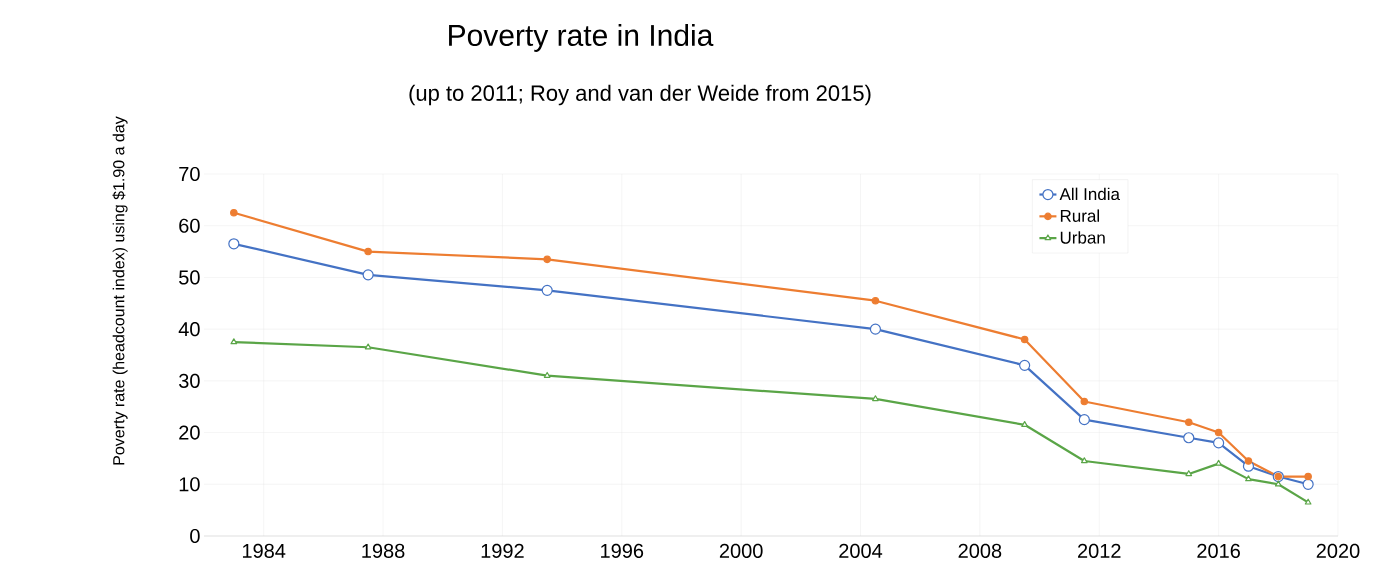 Image resolution: width=1398 pixels, height=586 pixels. Describe the element at coordinates (120, 290) in the screenshot. I see `y-axis-title: Poverty rate (headcount index) using $1.90 a day` at that location.